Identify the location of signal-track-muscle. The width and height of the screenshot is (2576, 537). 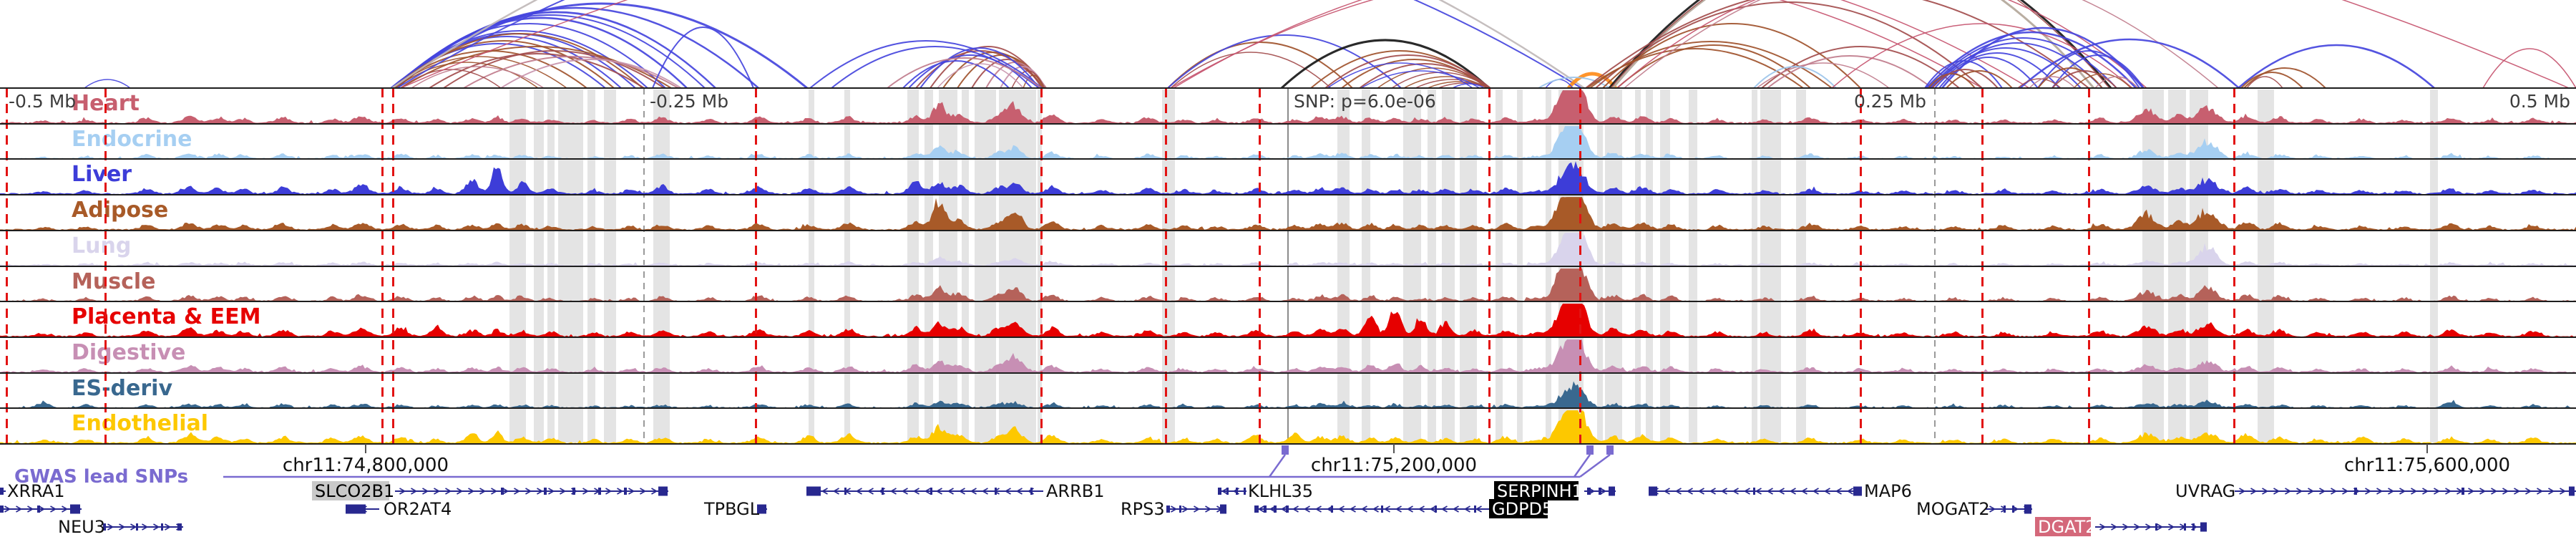
(1288, 285).